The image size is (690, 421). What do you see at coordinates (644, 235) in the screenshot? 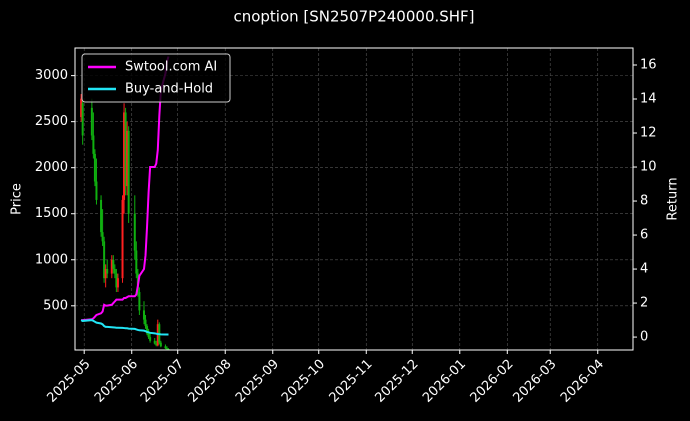
I see `y2-tick-label: 6` at bounding box center [644, 235].